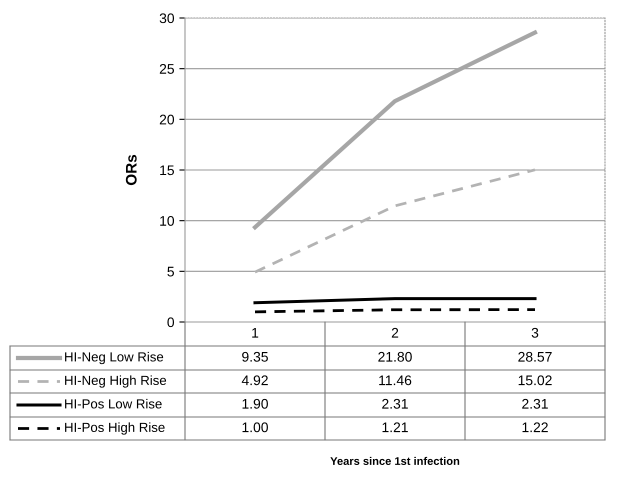 The image size is (627, 481). Describe the element at coordinates (395, 380) in the screenshot. I see `data-label: 11.46` at that location.